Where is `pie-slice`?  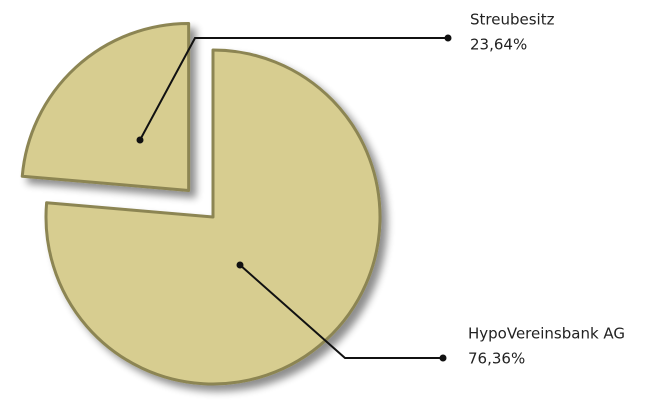 pie-slice is located at coordinates (105, 106).